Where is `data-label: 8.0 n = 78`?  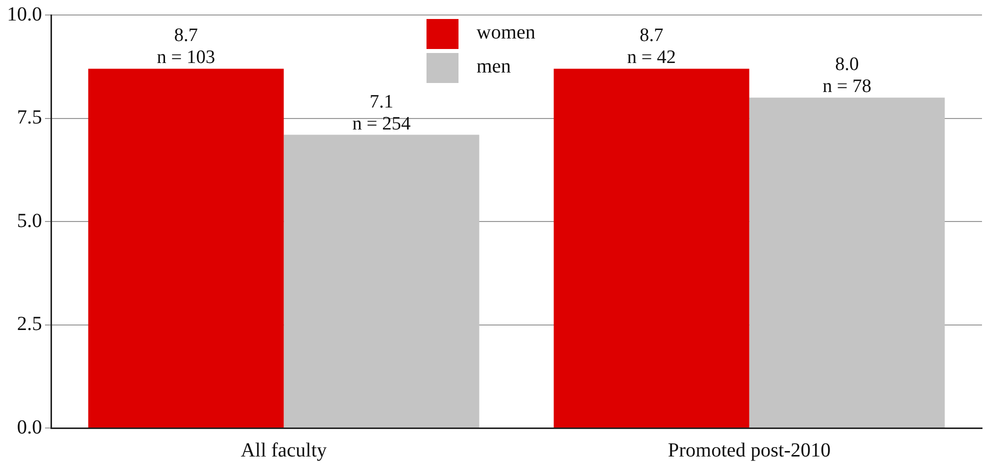 data-label: 8.0 n = 78 is located at coordinates (847, 76).